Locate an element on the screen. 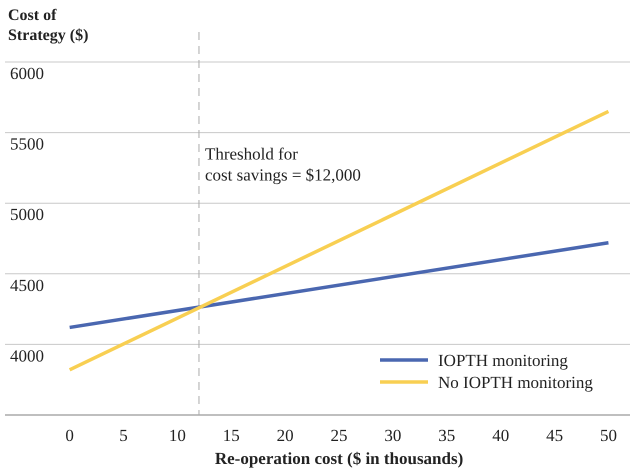 This screenshot has width=630, height=471. x-tick-label: 15 is located at coordinates (231, 435).